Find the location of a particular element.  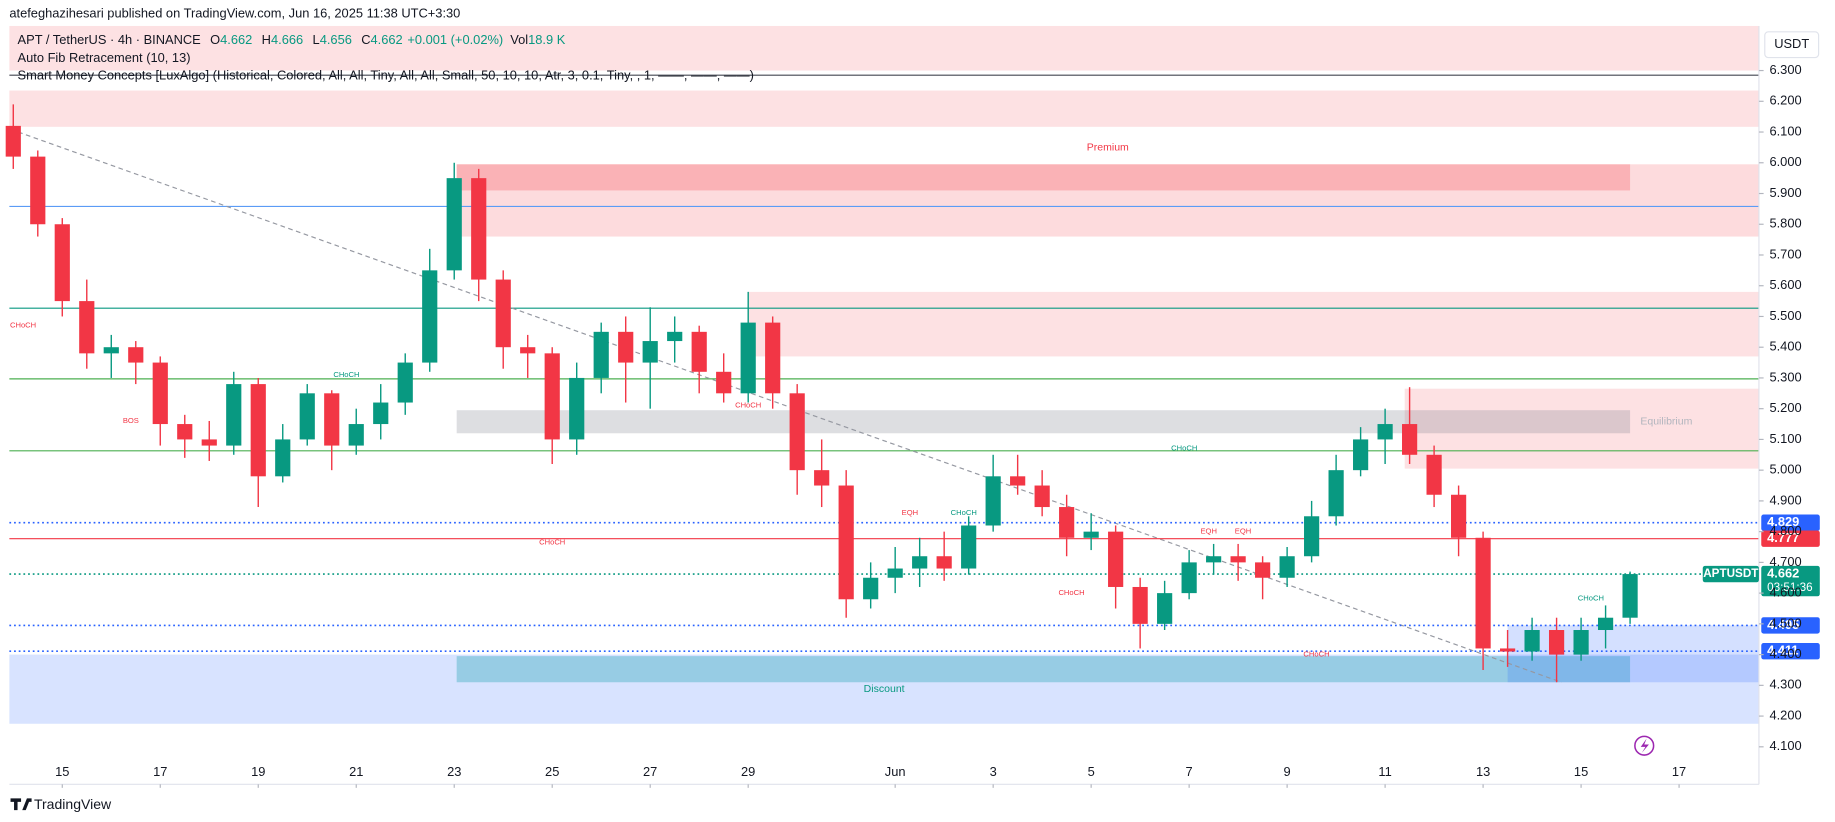

x-tick-label: 23 is located at coordinates (454, 771).